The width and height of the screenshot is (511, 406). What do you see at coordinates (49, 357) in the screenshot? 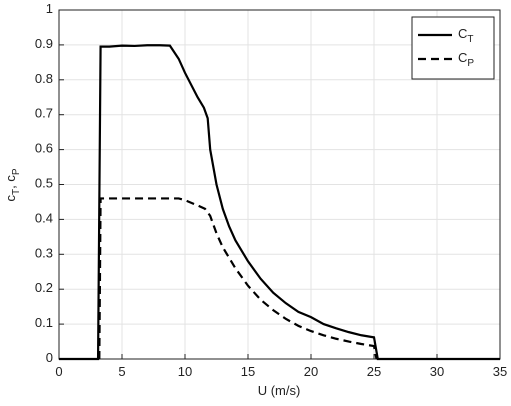
I see `y-tick-label: 0` at bounding box center [49, 357].